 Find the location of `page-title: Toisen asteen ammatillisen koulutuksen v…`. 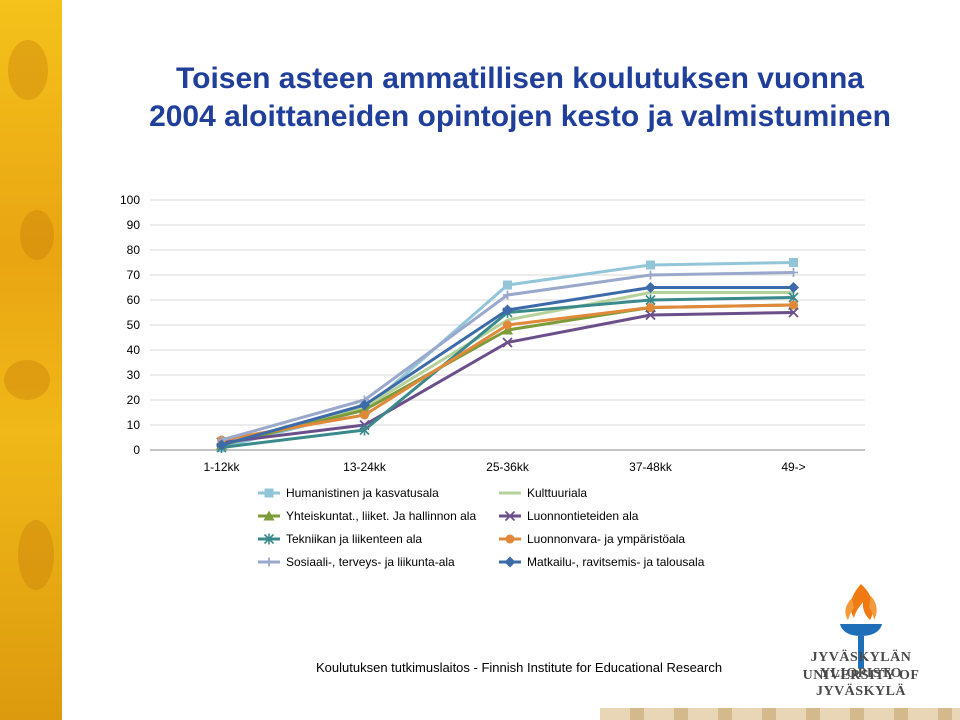

page-title: Toisen asteen ammatillisen koulutuksen v… is located at coordinates (520, 98).